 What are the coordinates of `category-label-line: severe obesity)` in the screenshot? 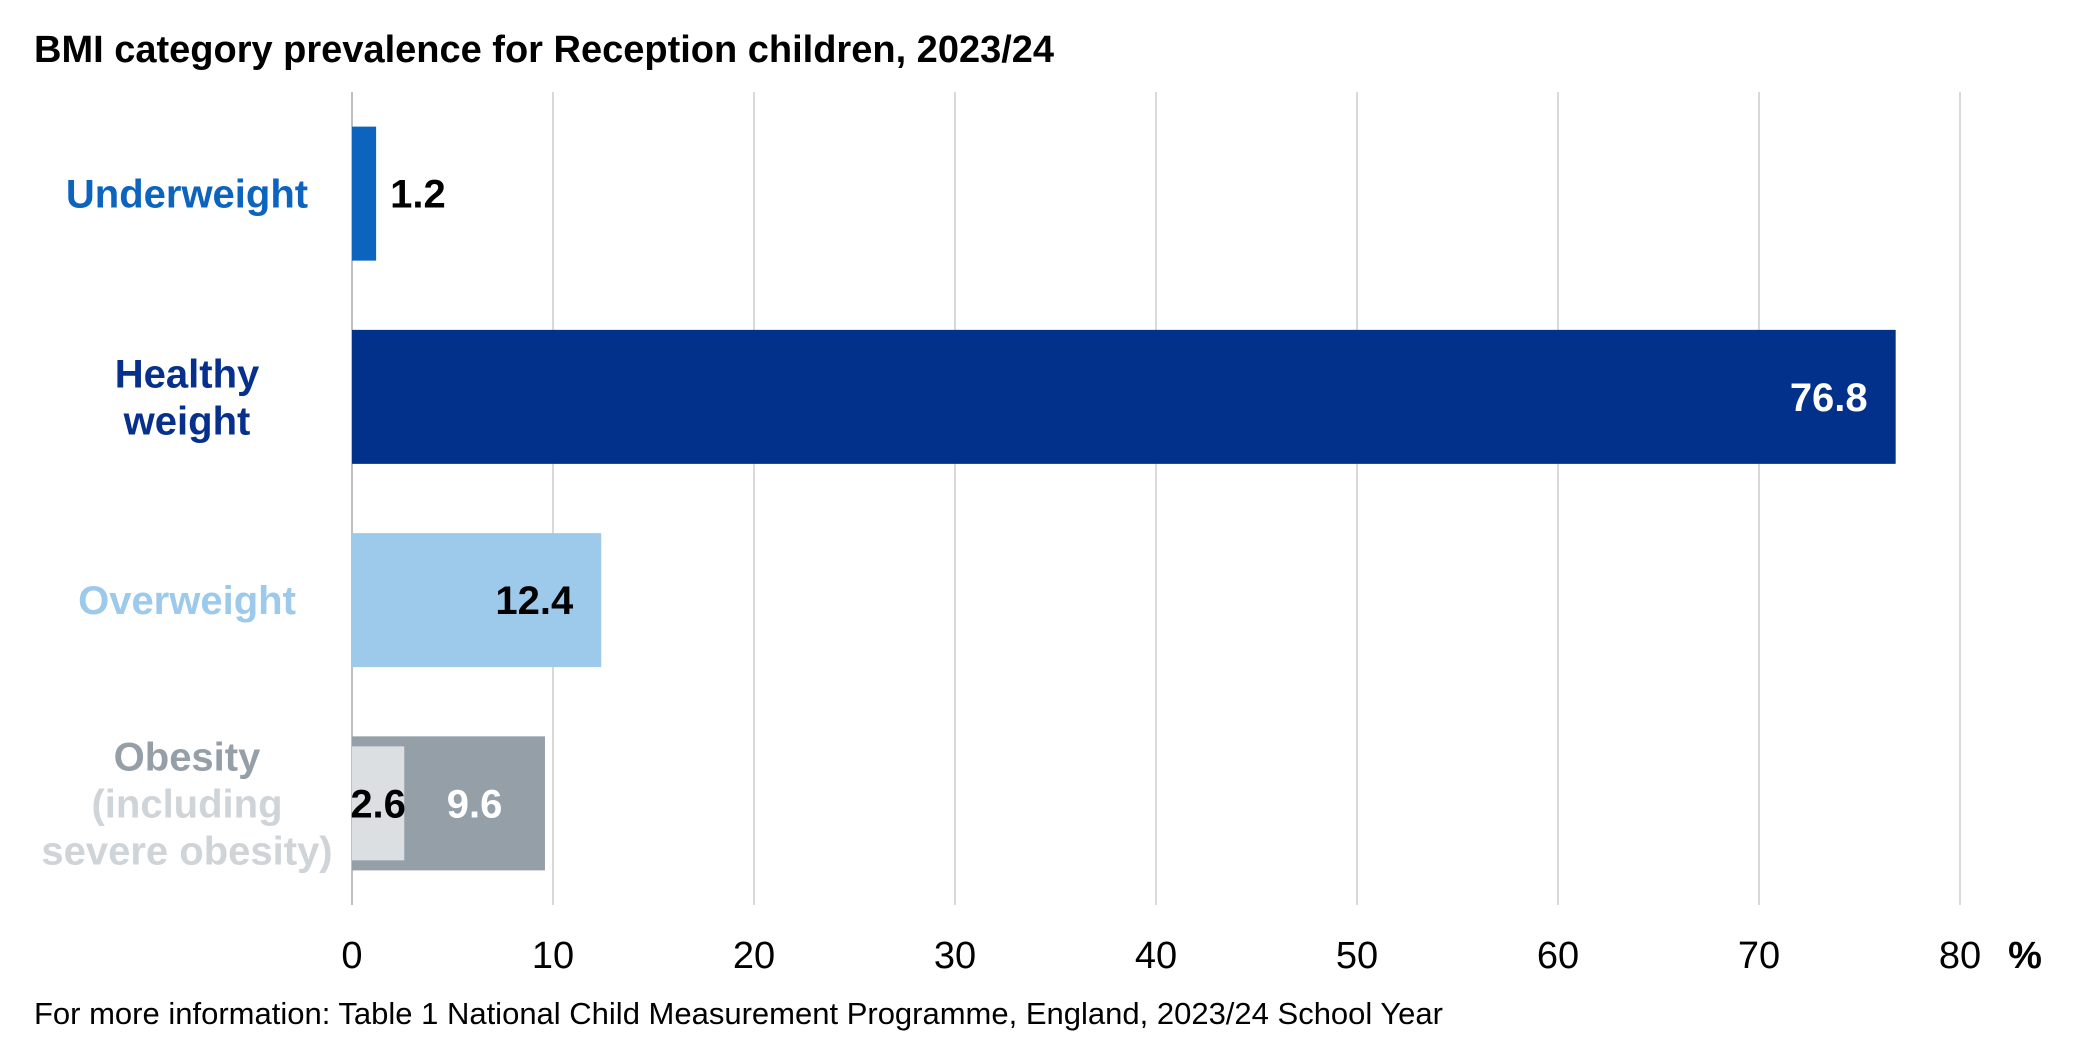 It's located at (186, 851).